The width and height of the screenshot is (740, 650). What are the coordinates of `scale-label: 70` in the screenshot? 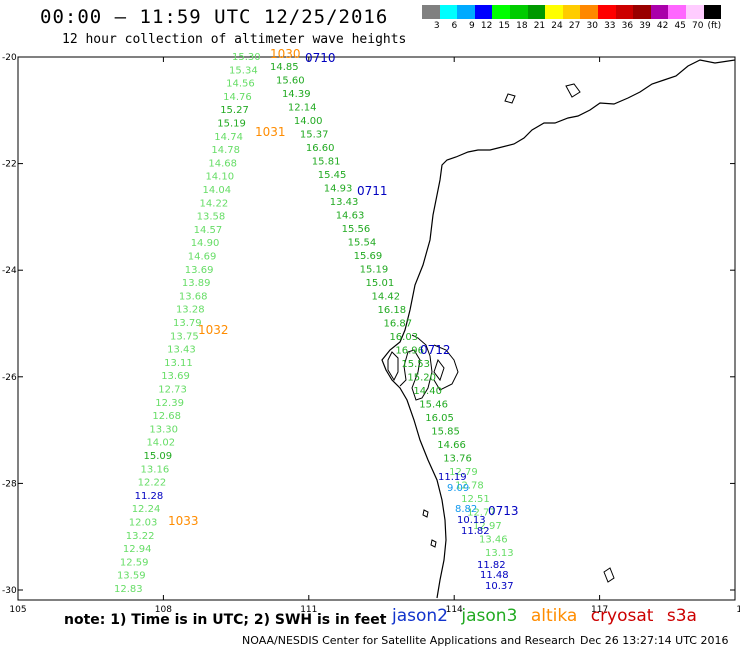 It's located at (698, 26).